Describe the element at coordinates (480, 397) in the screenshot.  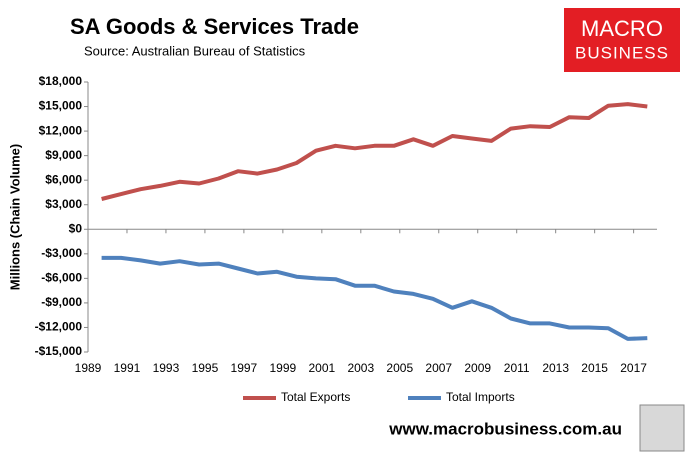
I see `legend-label: Total Imports` at that location.